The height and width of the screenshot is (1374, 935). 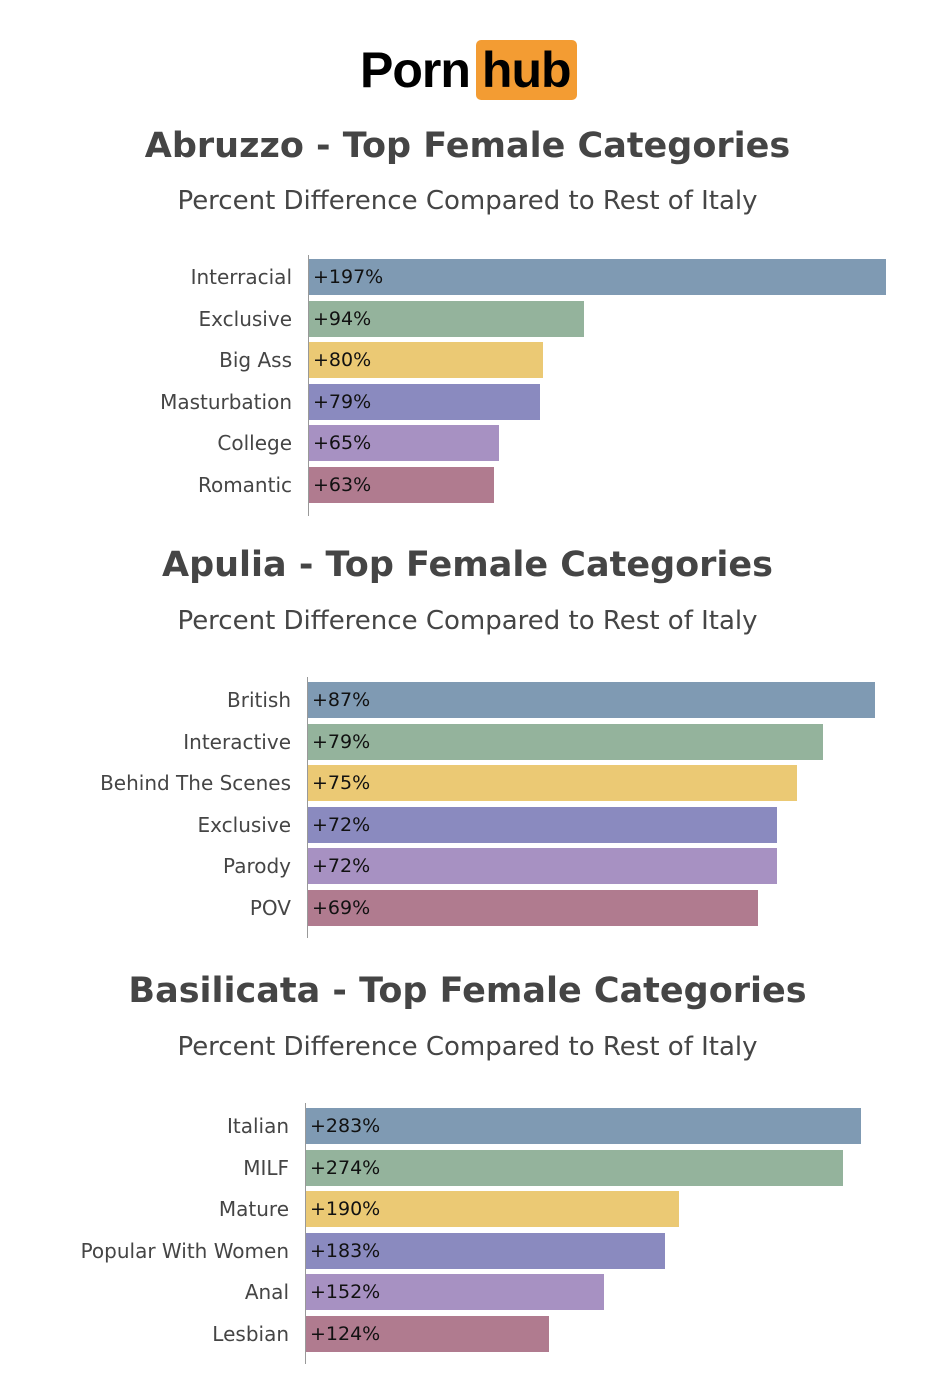 What do you see at coordinates (237, 741) in the screenshot?
I see `category-label: Interactive` at bounding box center [237, 741].